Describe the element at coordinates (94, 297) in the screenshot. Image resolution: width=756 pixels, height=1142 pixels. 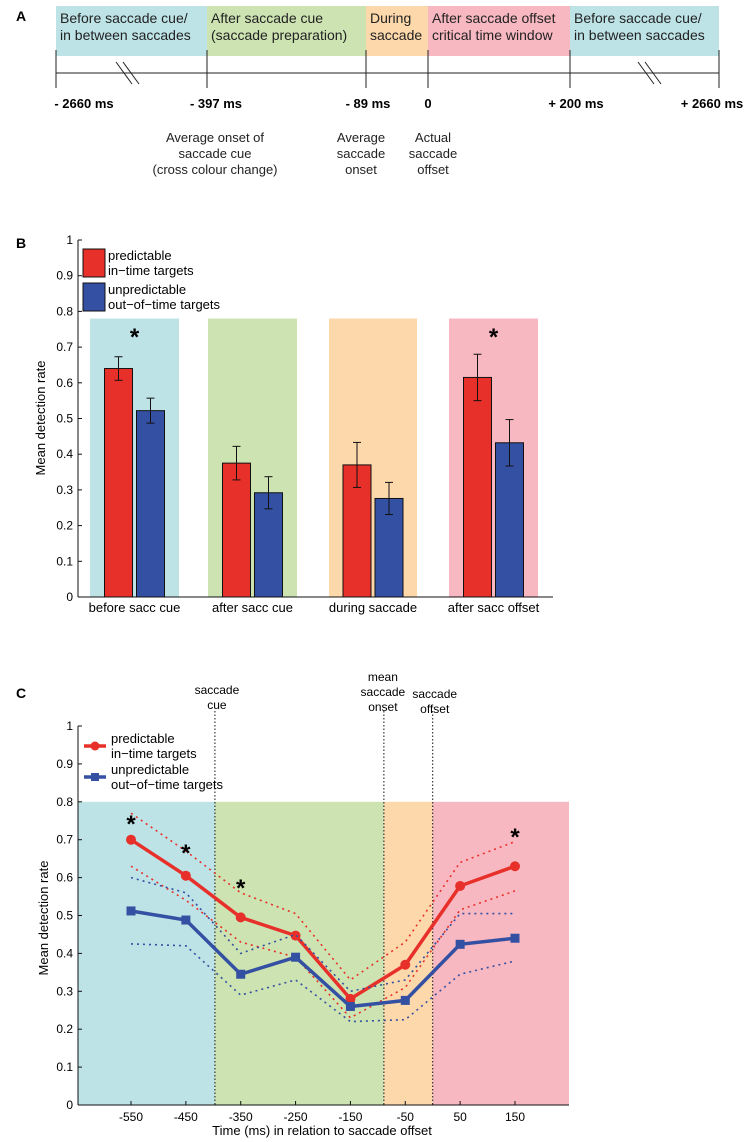
I see `legend-swatch` at that location.